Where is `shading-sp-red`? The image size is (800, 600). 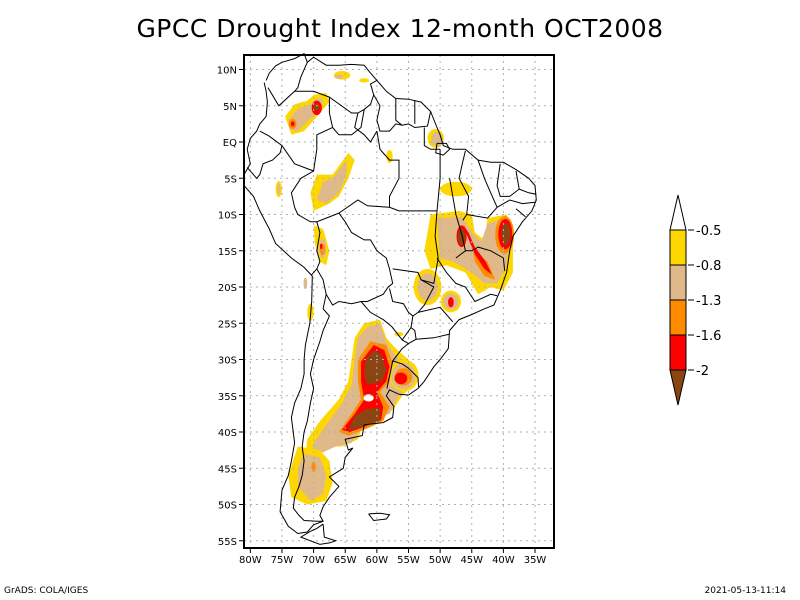
shading-sp-red is located at coordinates (451, 302).